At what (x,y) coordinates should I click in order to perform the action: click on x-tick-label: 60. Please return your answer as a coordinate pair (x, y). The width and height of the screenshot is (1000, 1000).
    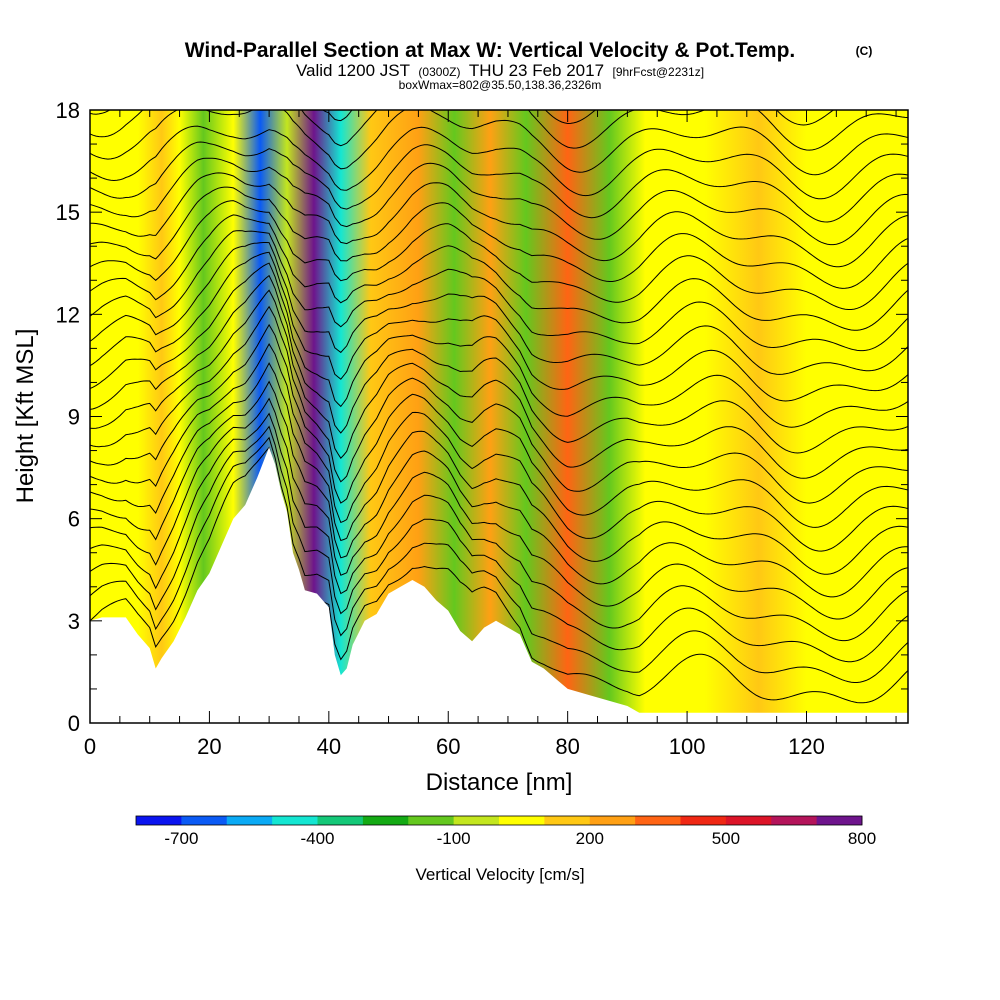
    Looking at the image, I should click on (448, 746).